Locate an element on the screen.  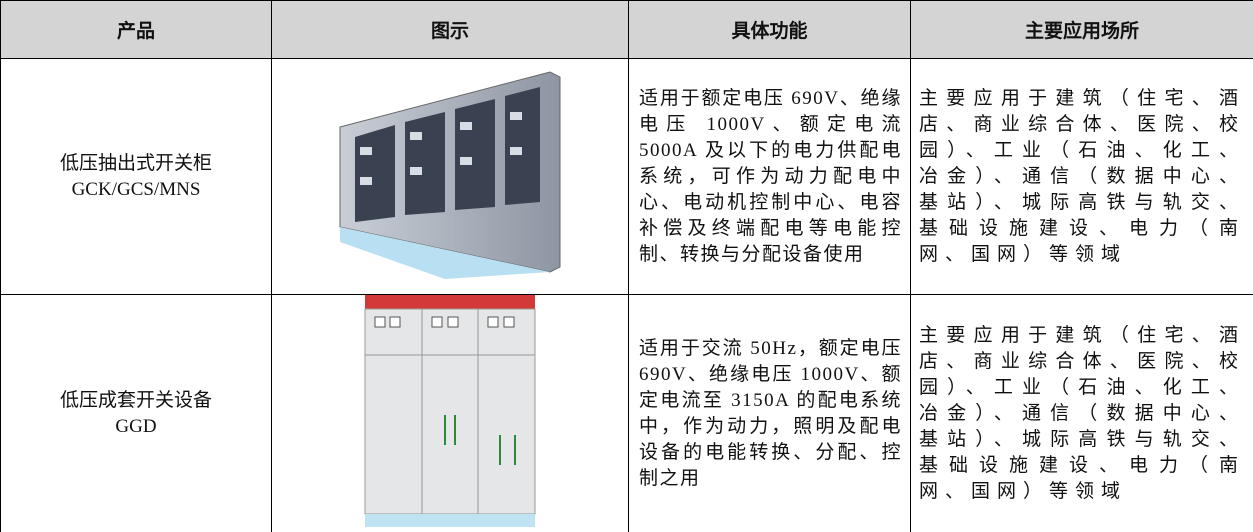
header-cell: 图示 is located at coordinates (450, 29).